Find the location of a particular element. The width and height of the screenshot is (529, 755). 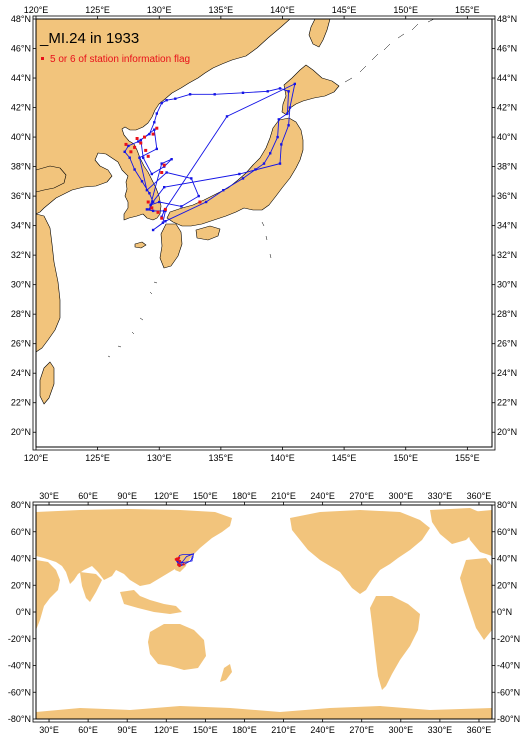

regional-lon-label-bottom-2: 130°E is located at coordinates (159, 458).